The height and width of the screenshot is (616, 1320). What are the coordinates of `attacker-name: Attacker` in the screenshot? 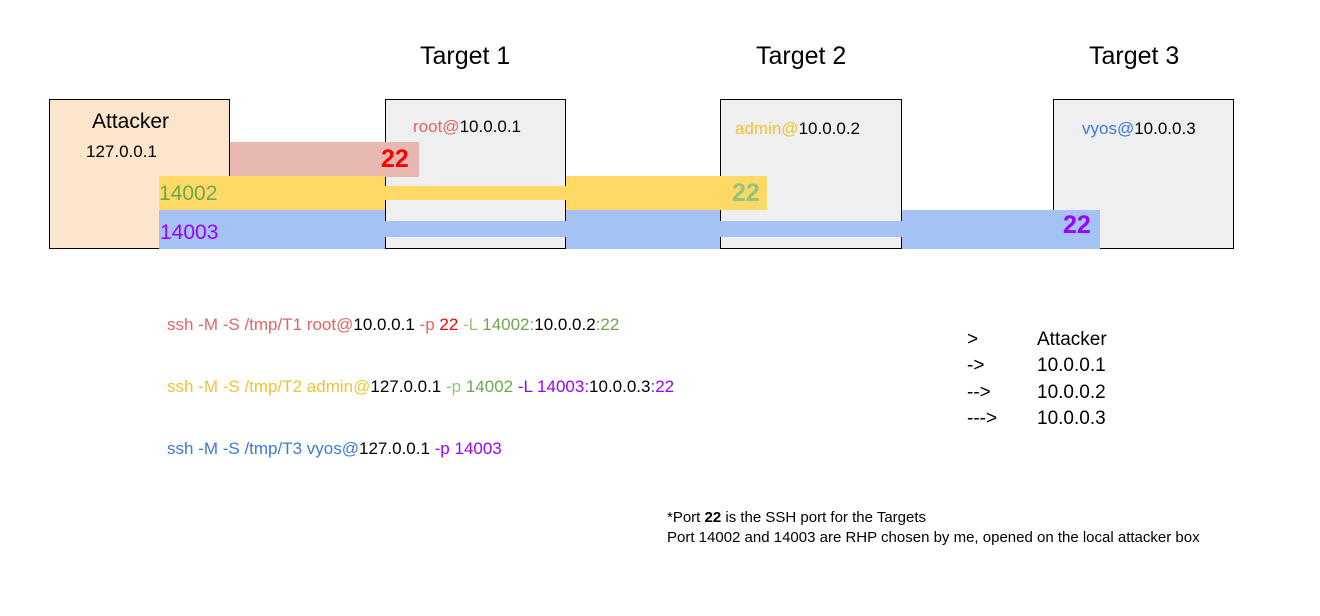 It's located at (131, 121).